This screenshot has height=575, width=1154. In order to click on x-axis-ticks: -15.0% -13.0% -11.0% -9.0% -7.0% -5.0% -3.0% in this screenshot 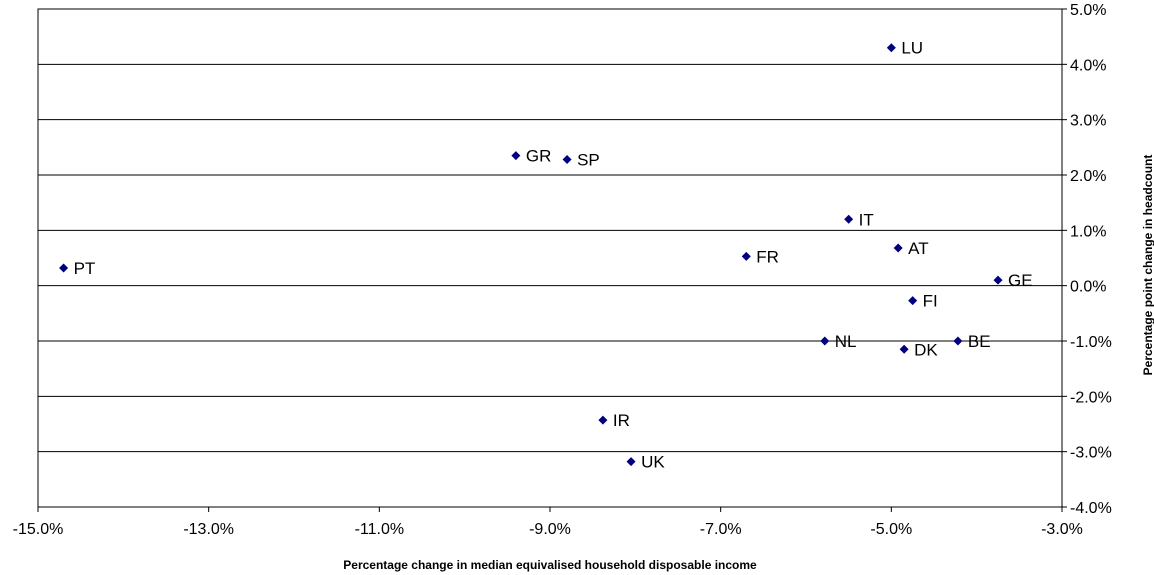, I will do `click(548, 522)`.